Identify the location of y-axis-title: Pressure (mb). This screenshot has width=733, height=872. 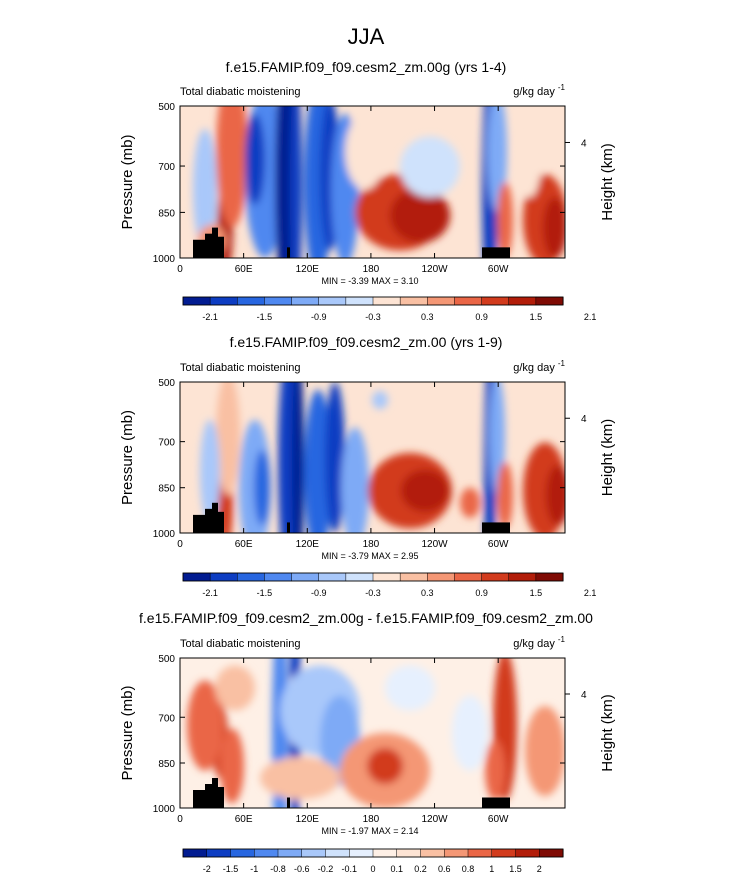
(127, 732).